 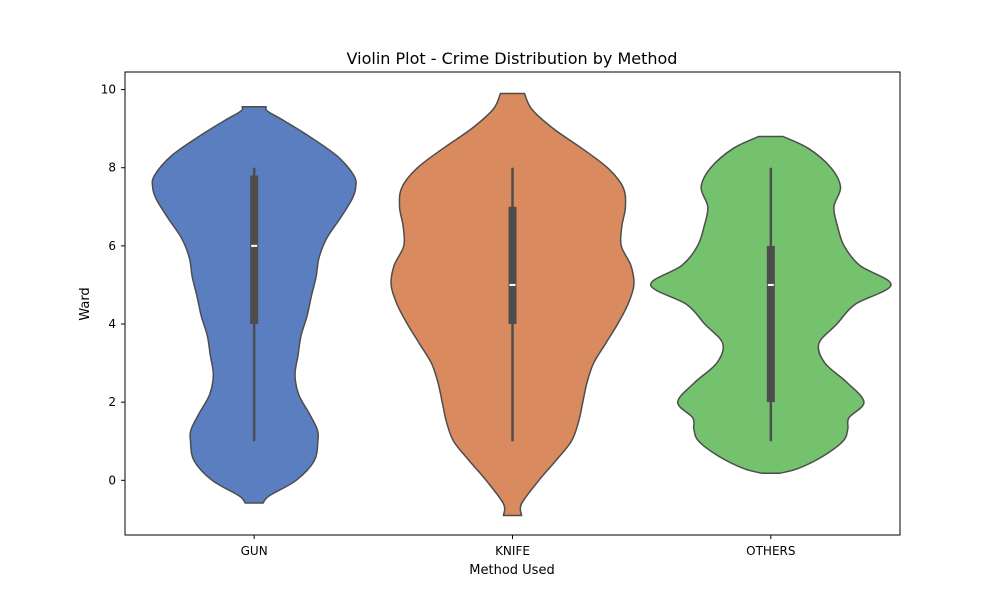 What do you see at coordinates (112, 402) in the screenshot?
I see `y-tick-label: 2` at bounding box center [112, 402].